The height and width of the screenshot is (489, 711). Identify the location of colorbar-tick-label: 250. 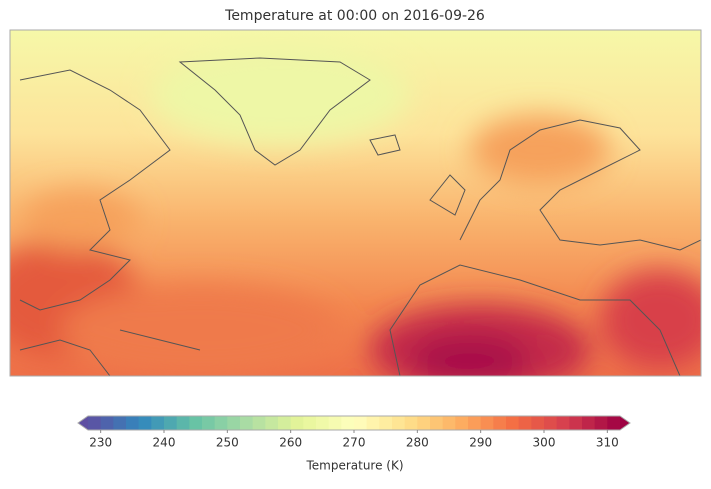
(227, 443).